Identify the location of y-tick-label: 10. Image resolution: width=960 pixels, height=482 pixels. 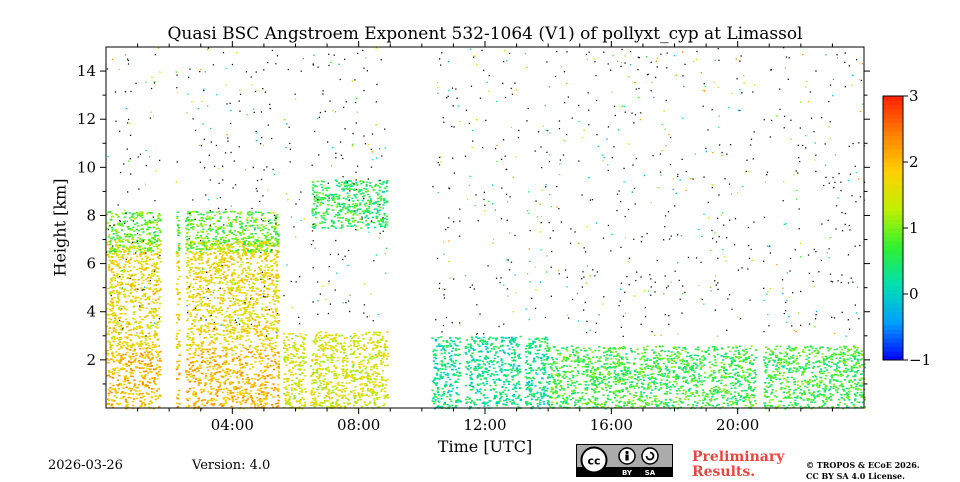
(86, 167).